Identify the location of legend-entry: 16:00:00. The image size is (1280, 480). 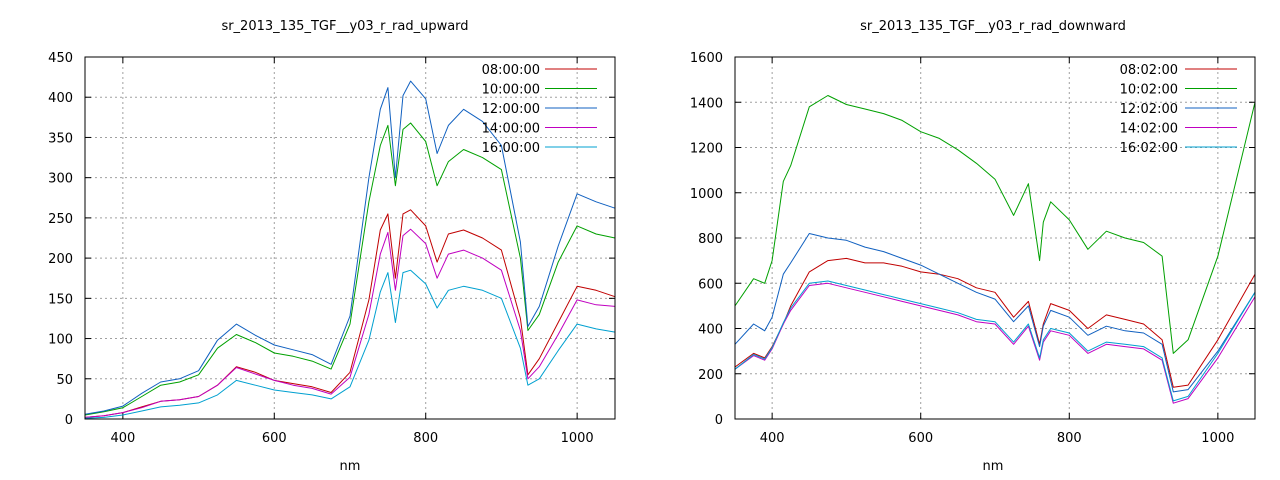
(539, 148).